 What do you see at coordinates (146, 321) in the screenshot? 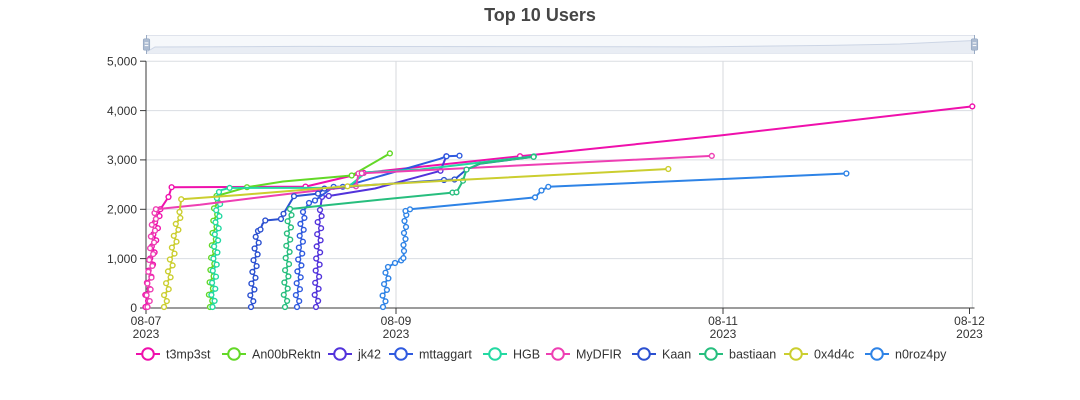
I see `svg-text: 08-07` at bounding box center [146, 321].